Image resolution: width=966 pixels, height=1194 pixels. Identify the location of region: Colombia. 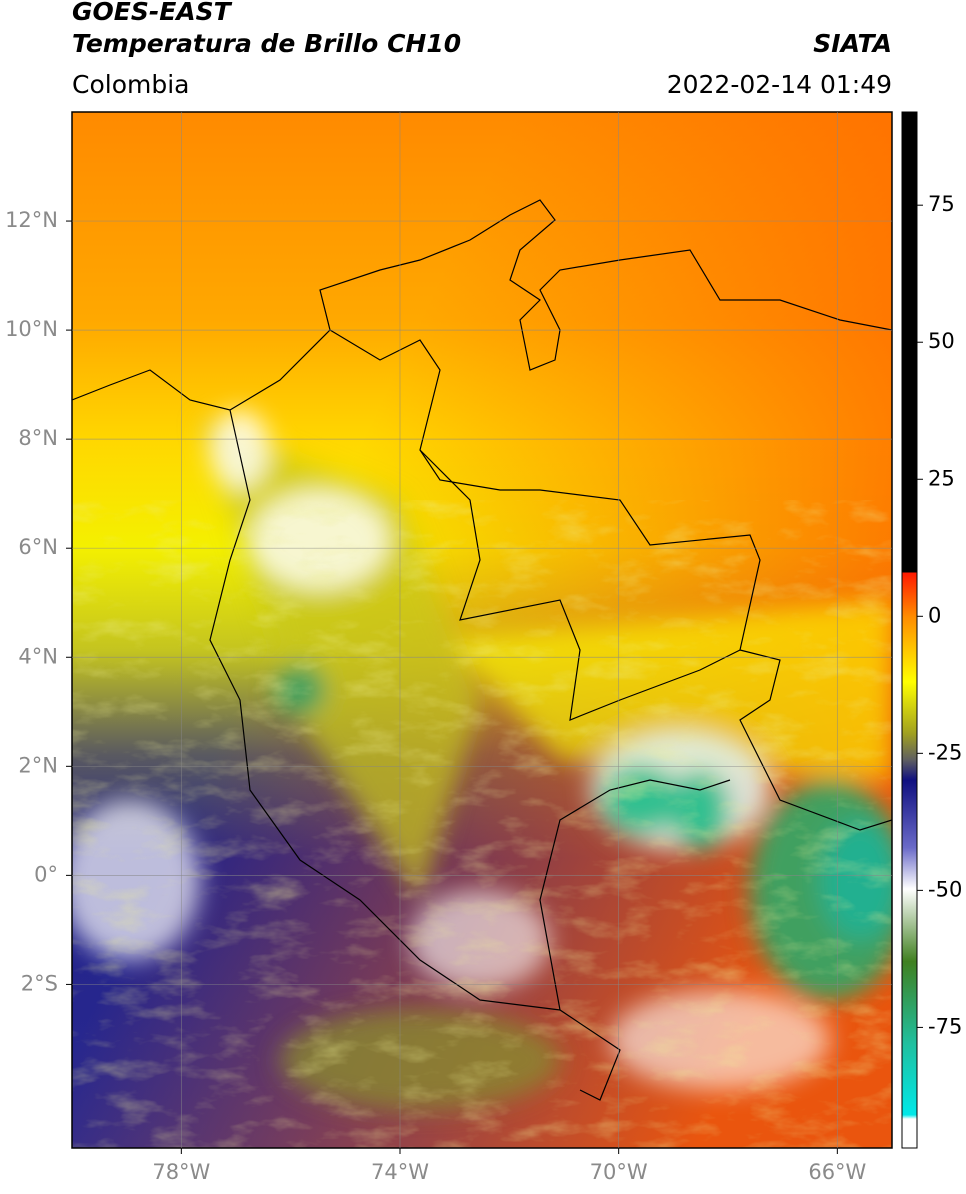
(130, 84).